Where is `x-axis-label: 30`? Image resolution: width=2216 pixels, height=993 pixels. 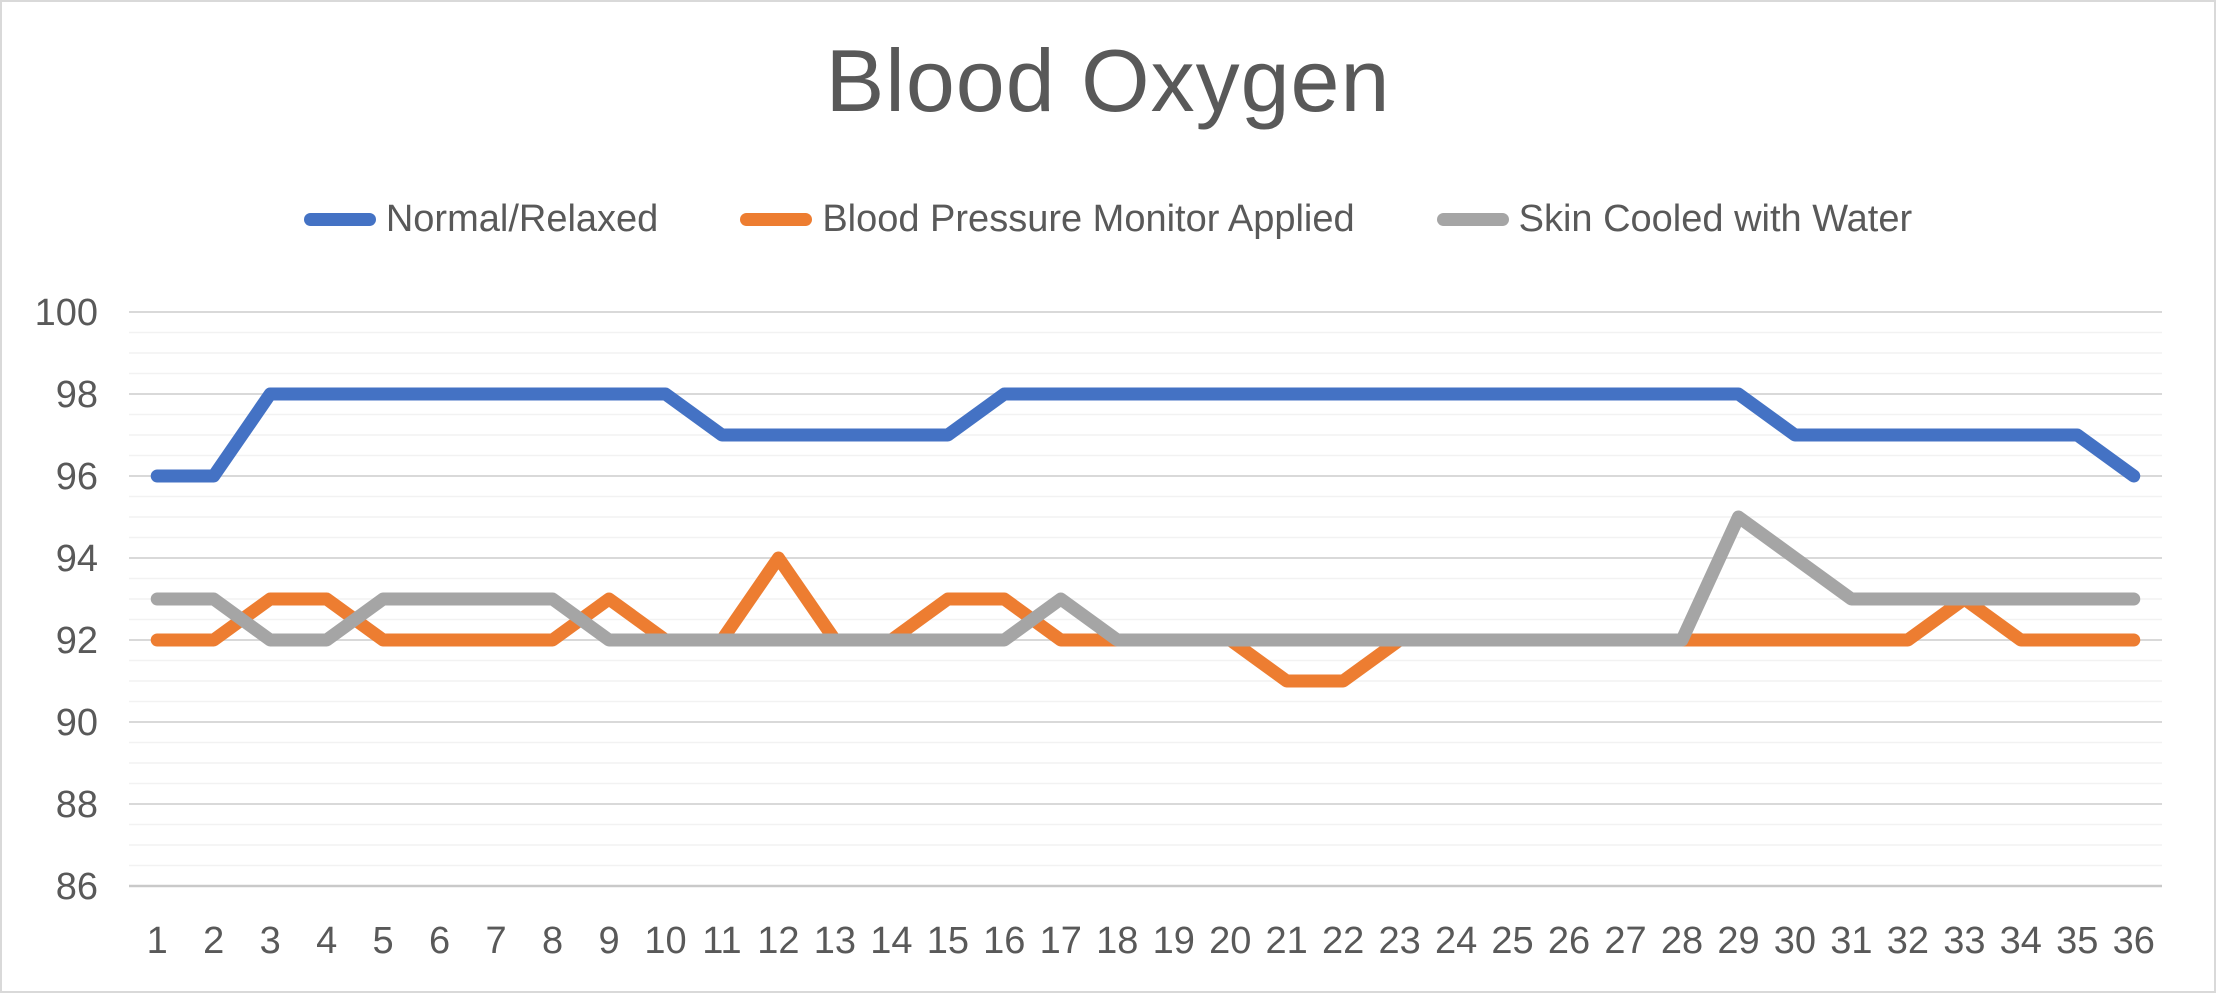
x-axis-label: 30 is located at coordinates (1795, 941).